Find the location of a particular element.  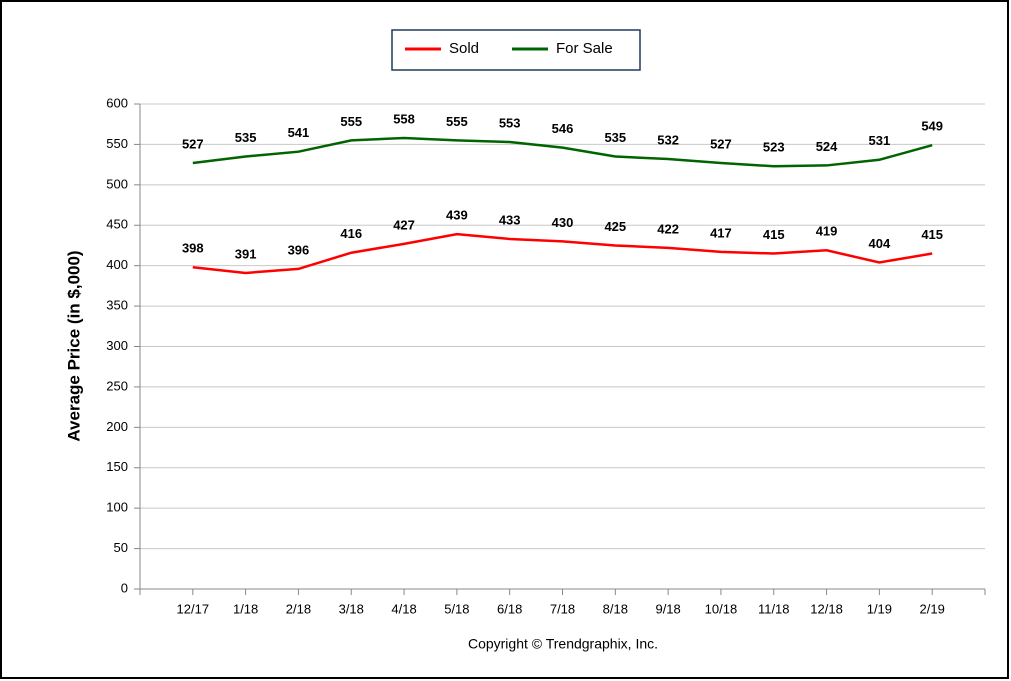

data-label: 391 is located at coordinates (246, 253).